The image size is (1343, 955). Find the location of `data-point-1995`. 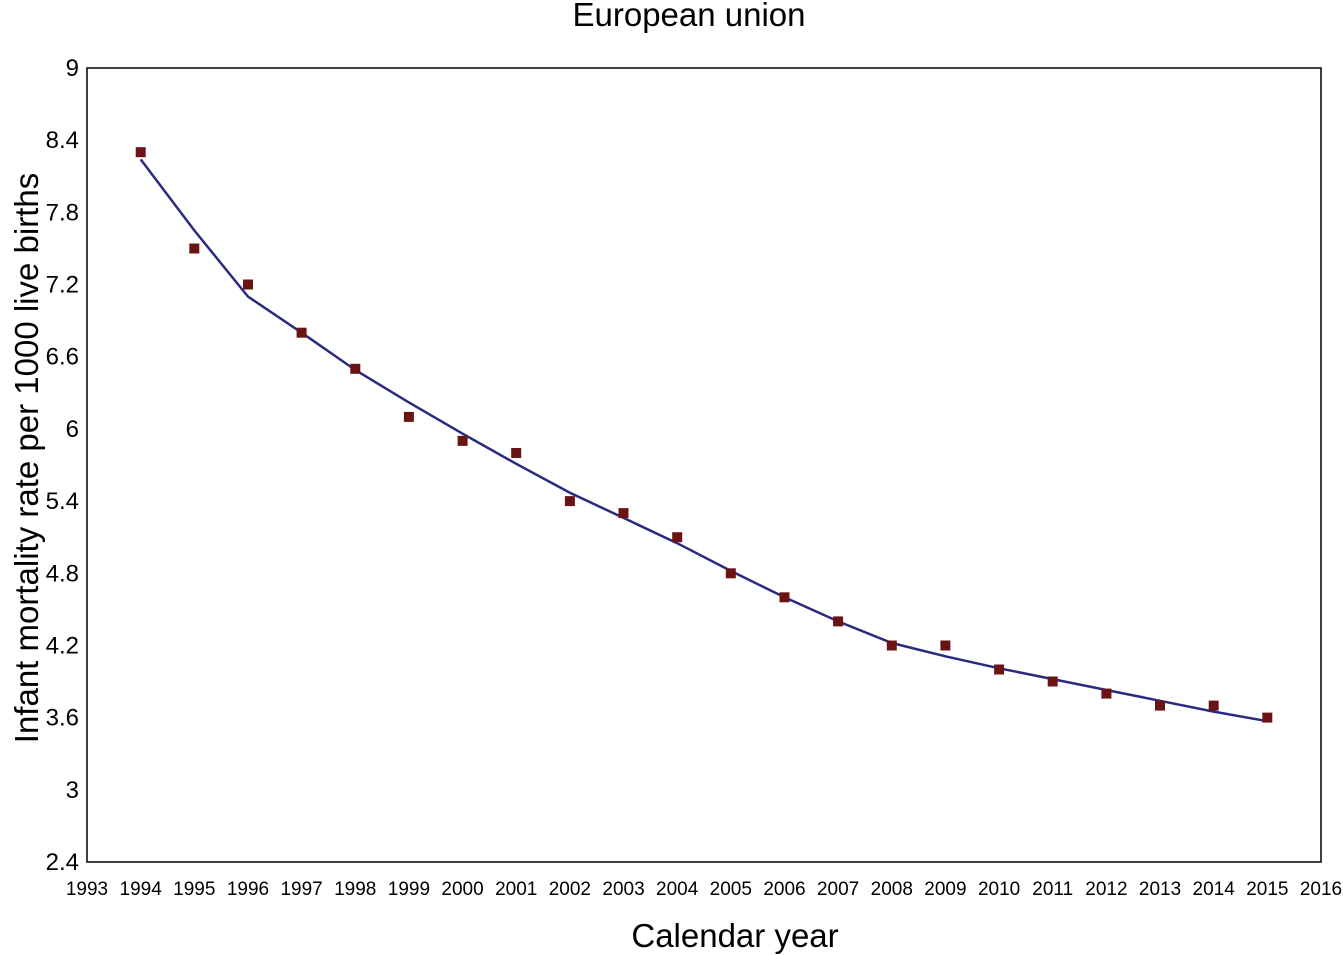

data-point-1995 is located at coordinates (194, 248).